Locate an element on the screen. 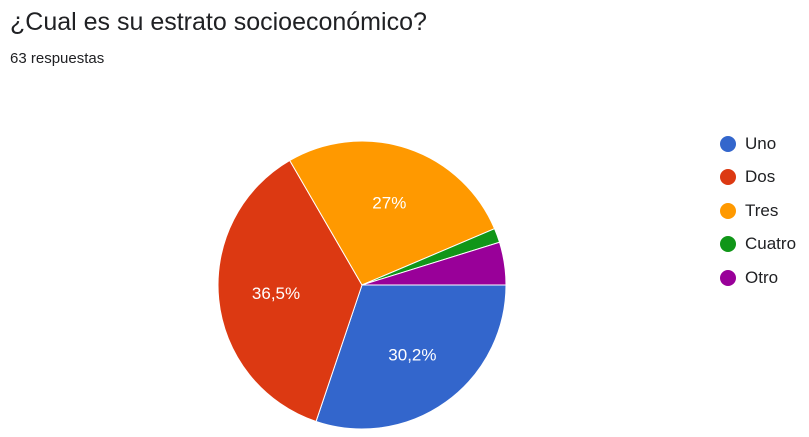 The width and height of the screenshot is (809, 437). legend-label-cuatro: Cuatro is located at coordinates (771, 244).